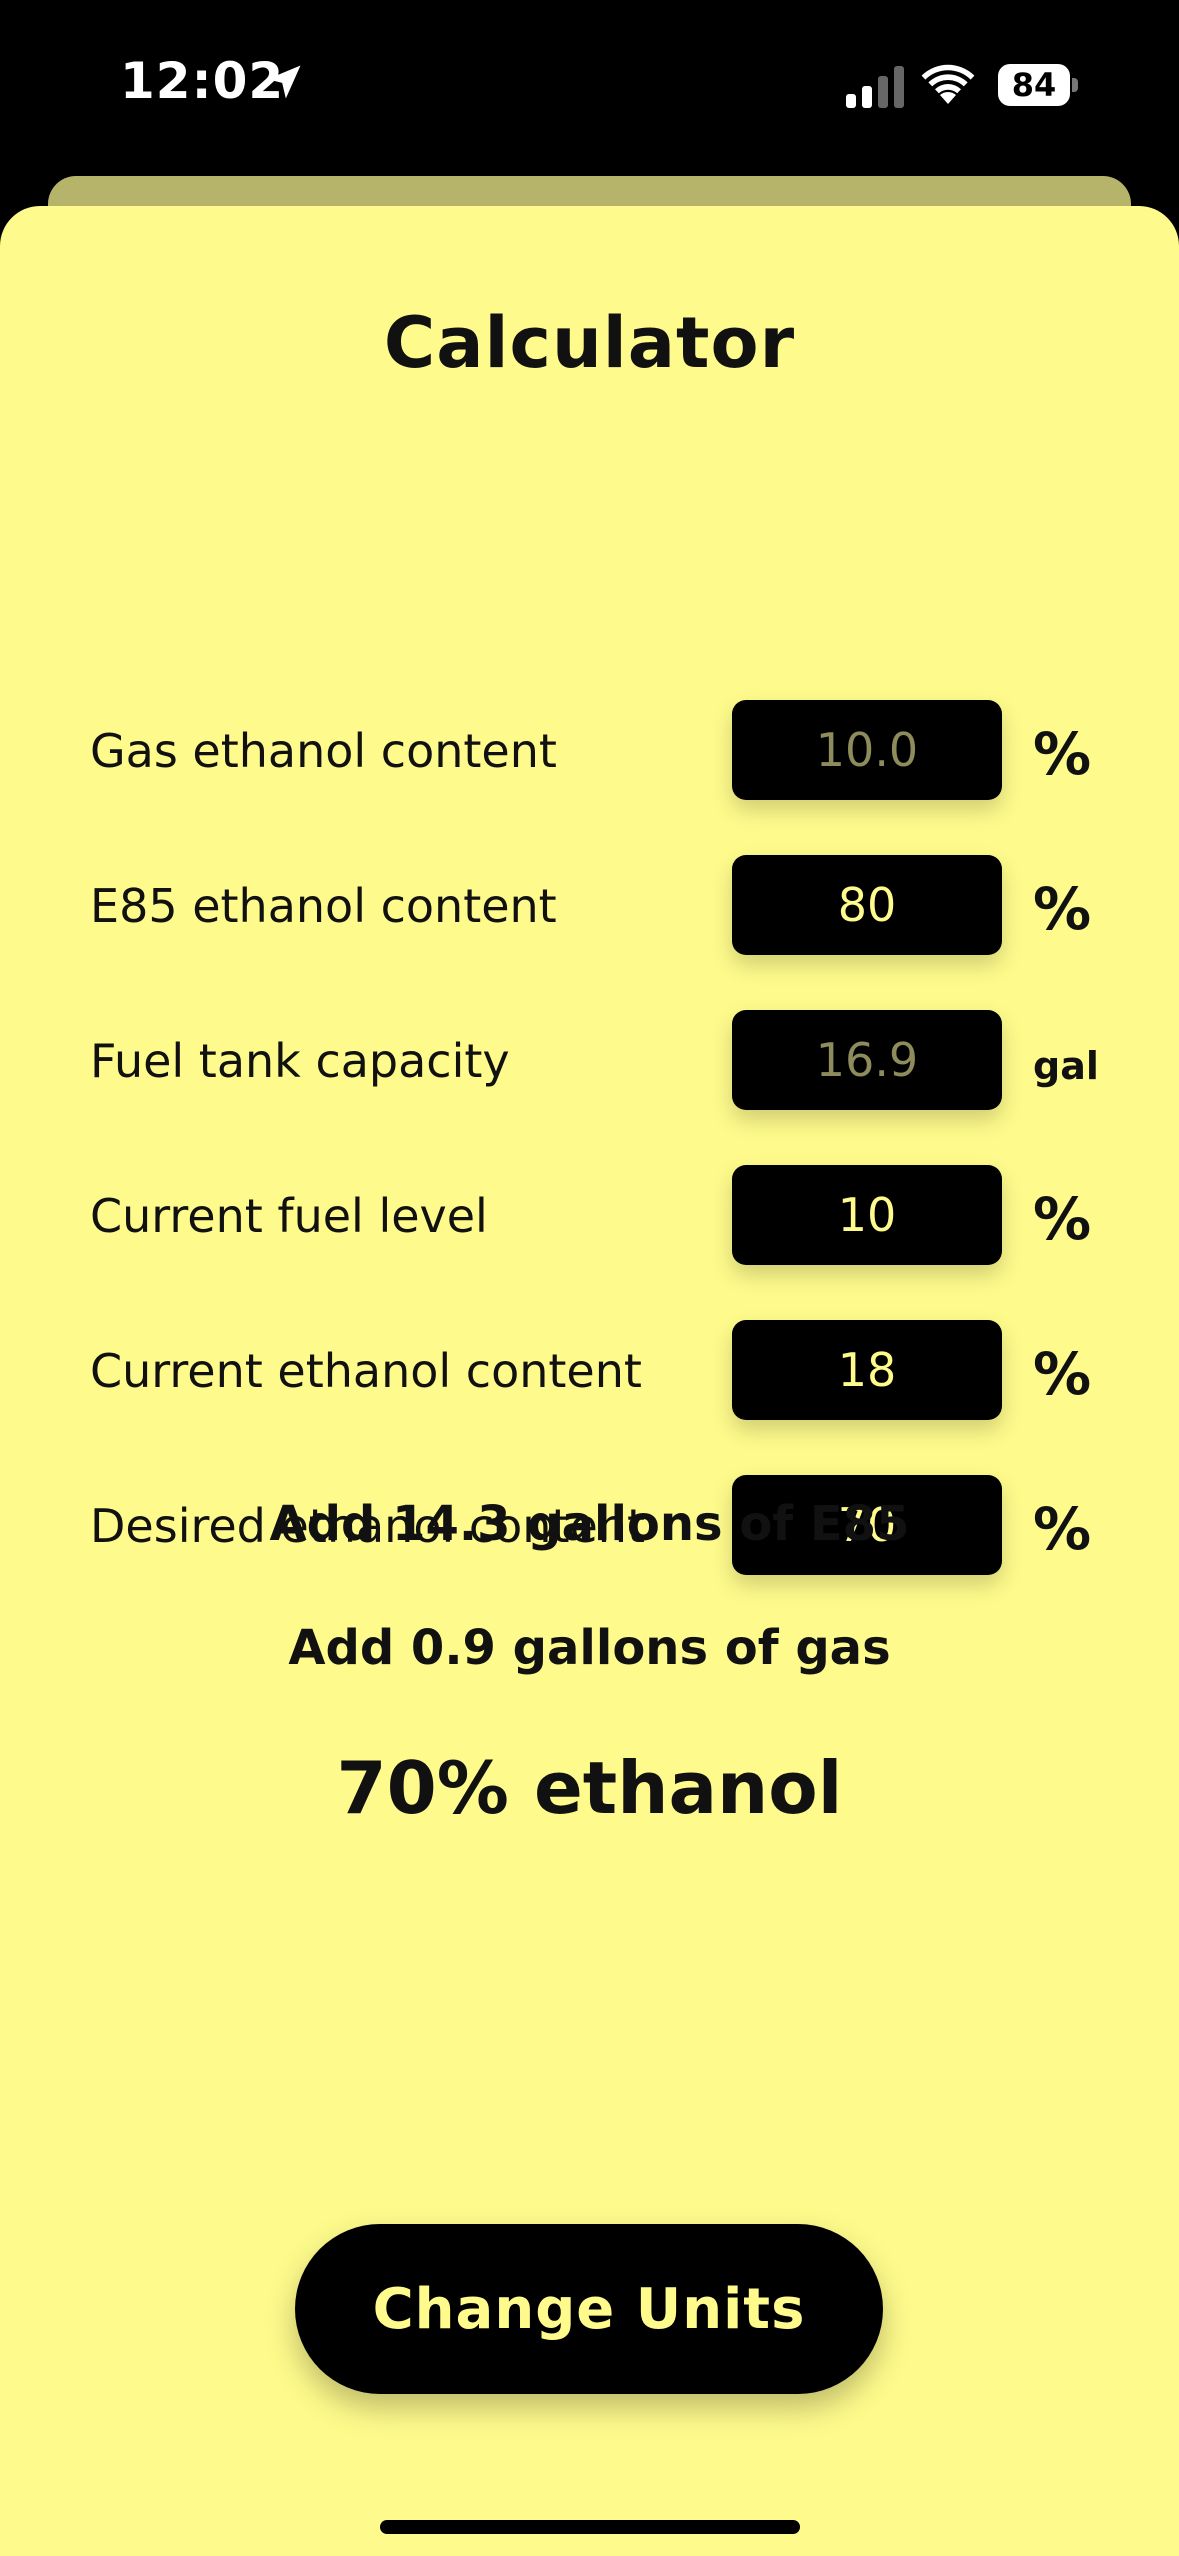  I want to click on current-fuel-level-input: 10, so click(867, 1215).